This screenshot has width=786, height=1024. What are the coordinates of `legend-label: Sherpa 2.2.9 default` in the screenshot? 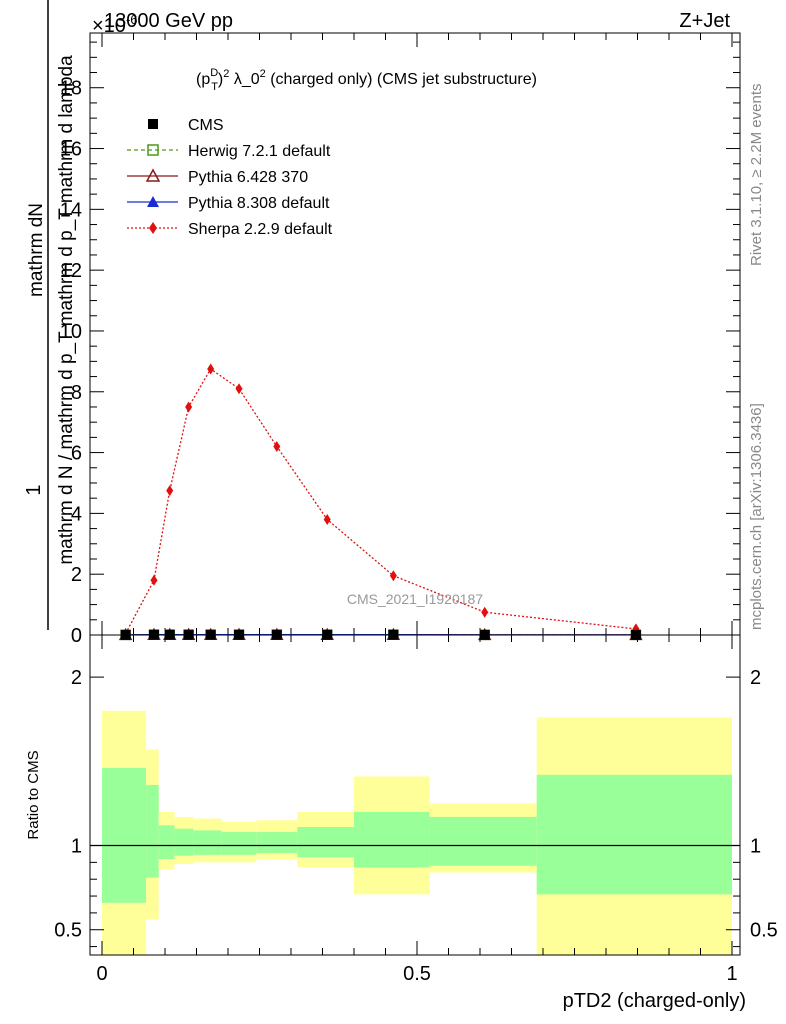 It's located at (260, 229).